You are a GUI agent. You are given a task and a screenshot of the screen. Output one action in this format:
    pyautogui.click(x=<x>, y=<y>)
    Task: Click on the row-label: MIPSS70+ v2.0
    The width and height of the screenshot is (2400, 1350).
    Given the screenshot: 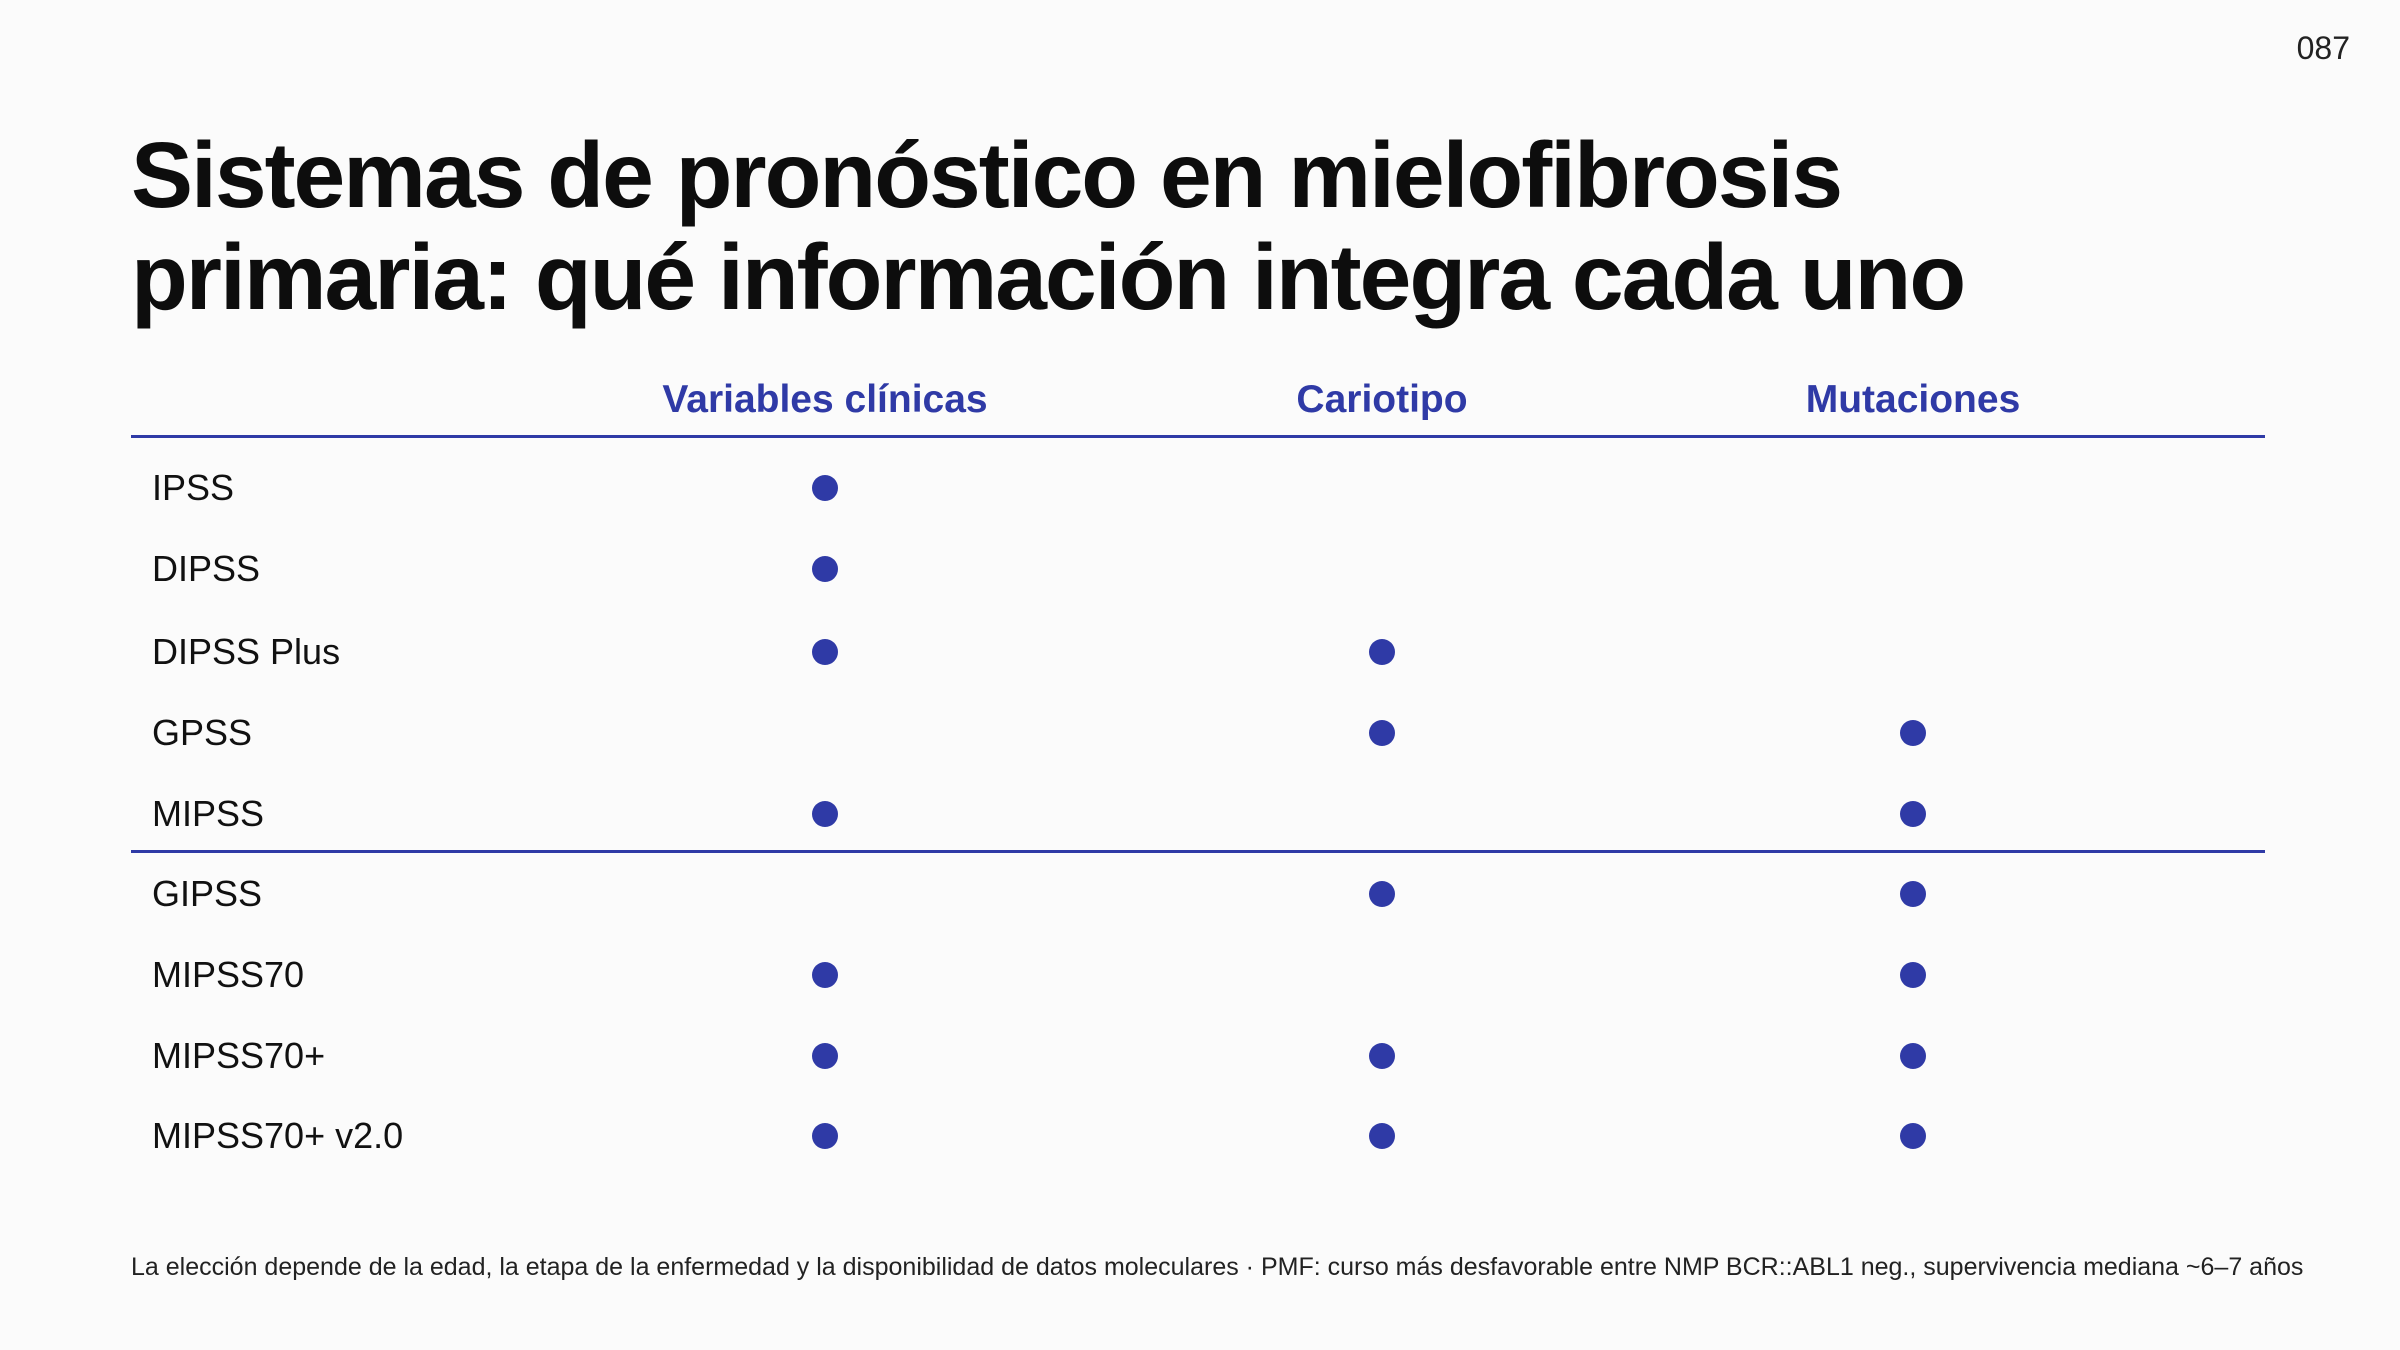 What is the action you would take?
    pyautogui.click(x=278, y=1135)
    